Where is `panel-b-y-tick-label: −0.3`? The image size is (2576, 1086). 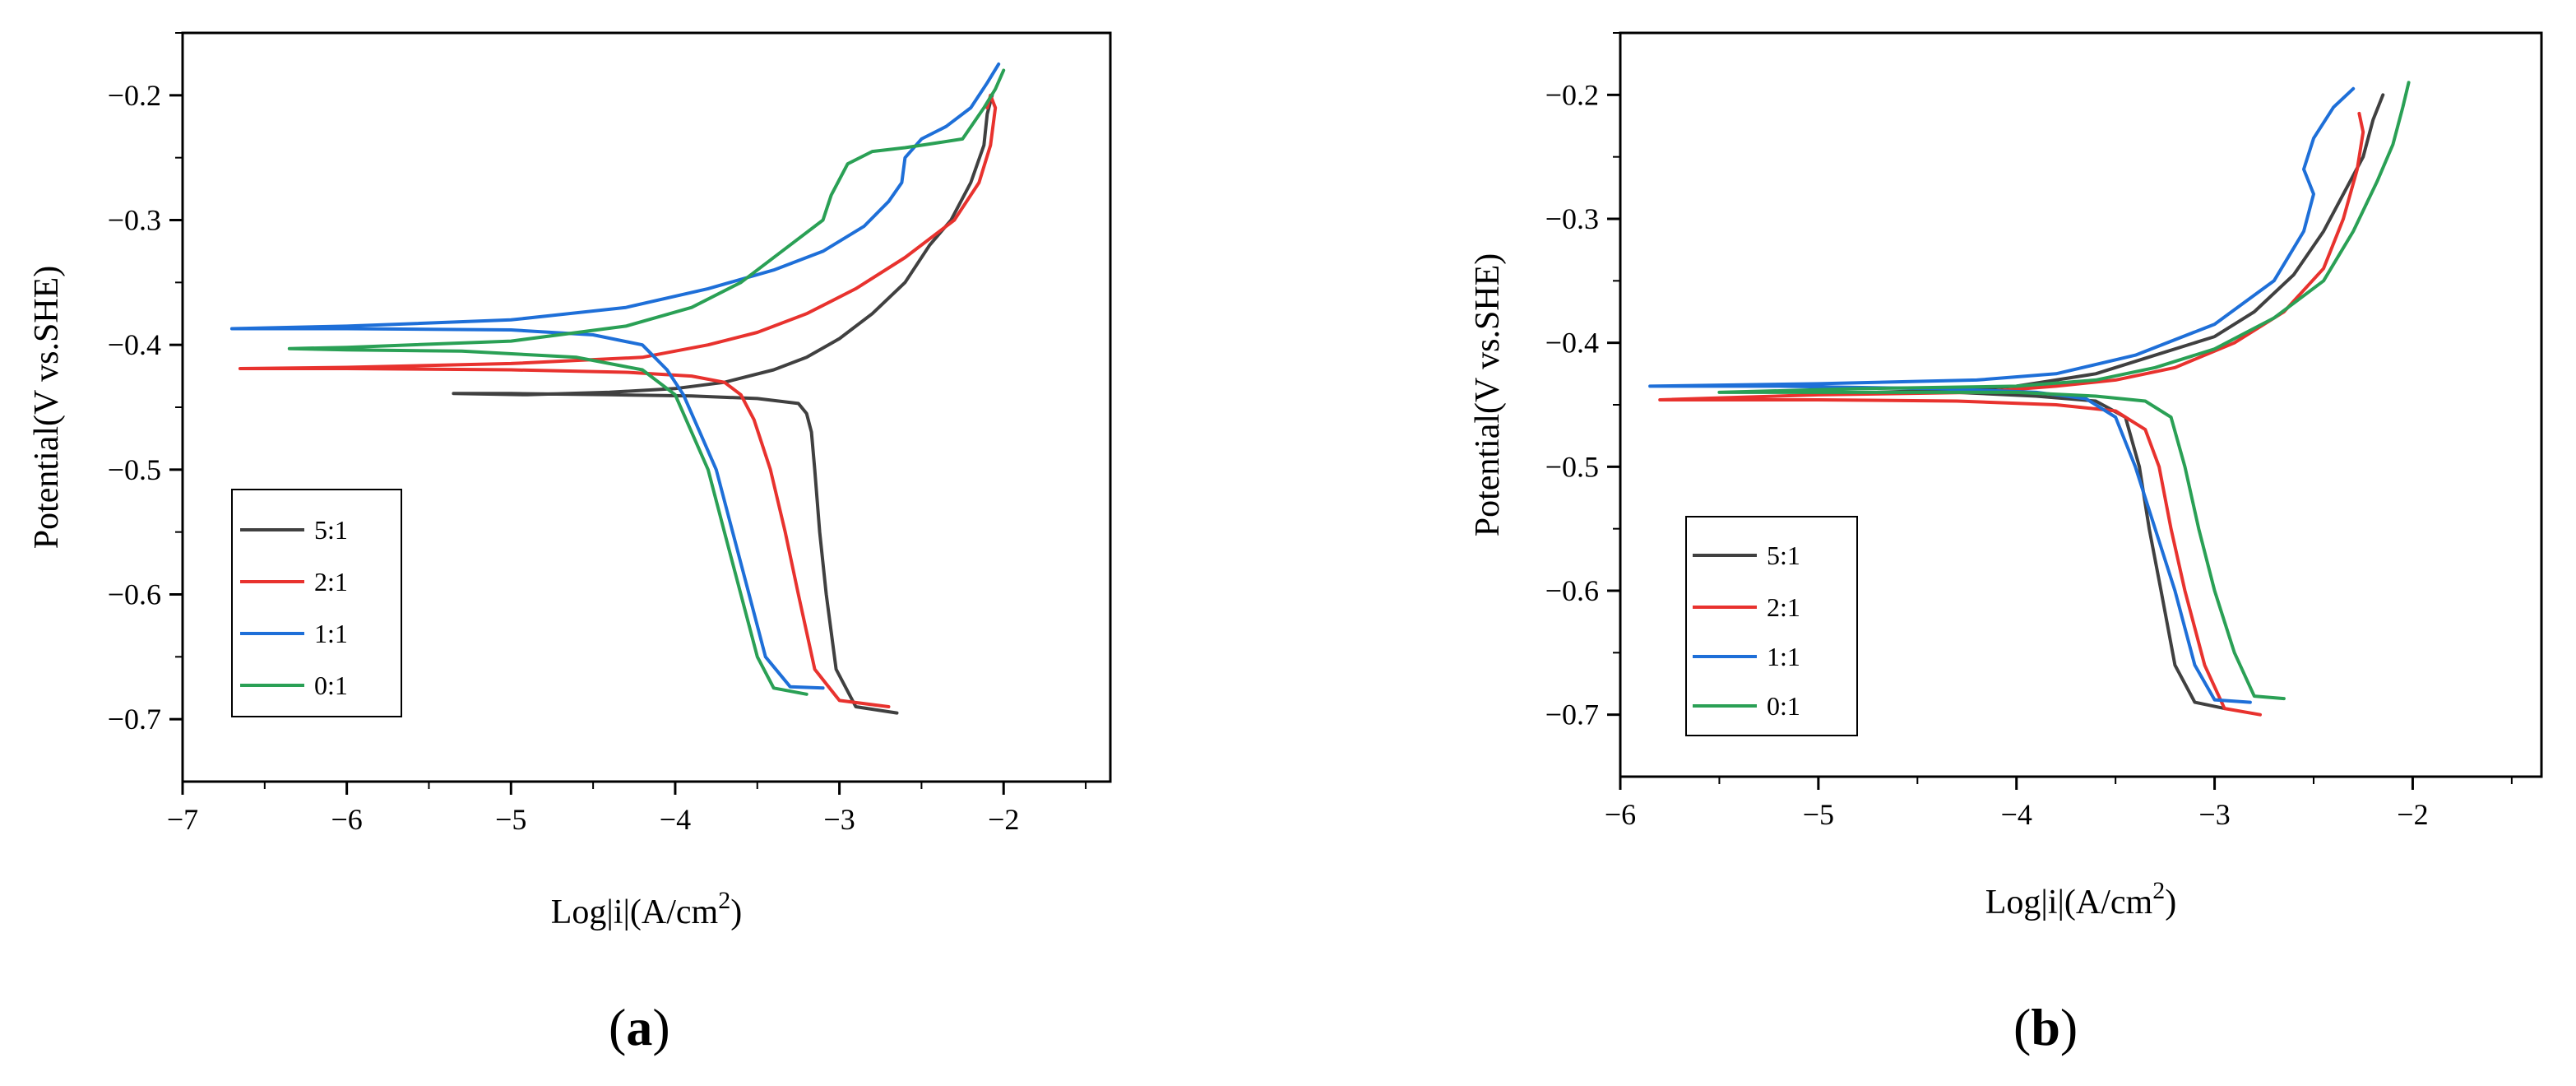
panel-b-y-tick-label: −0.3 is located at coordinates (1572, 218).